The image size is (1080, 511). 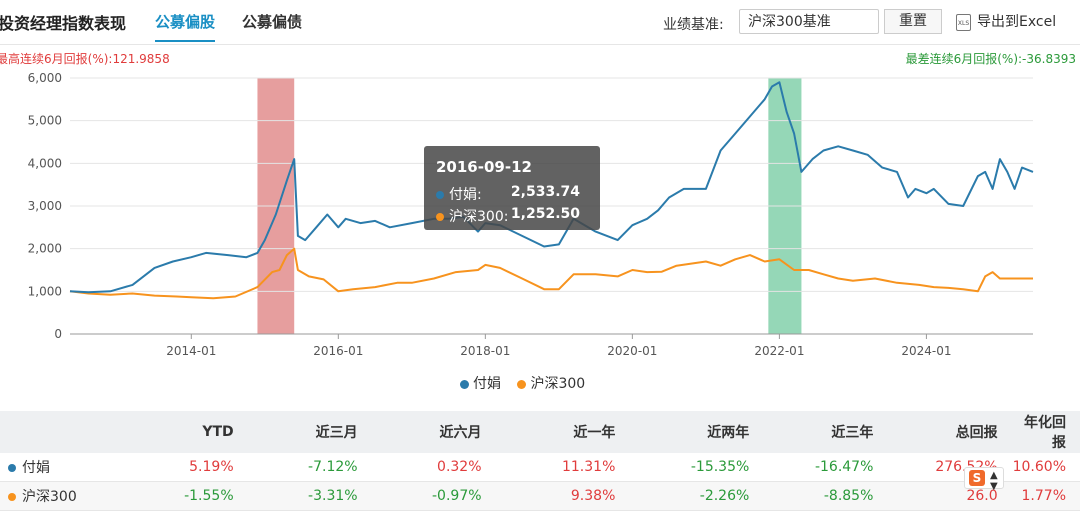 I want to click on y-tick-label: 6,000, so click(x=45, y=78).